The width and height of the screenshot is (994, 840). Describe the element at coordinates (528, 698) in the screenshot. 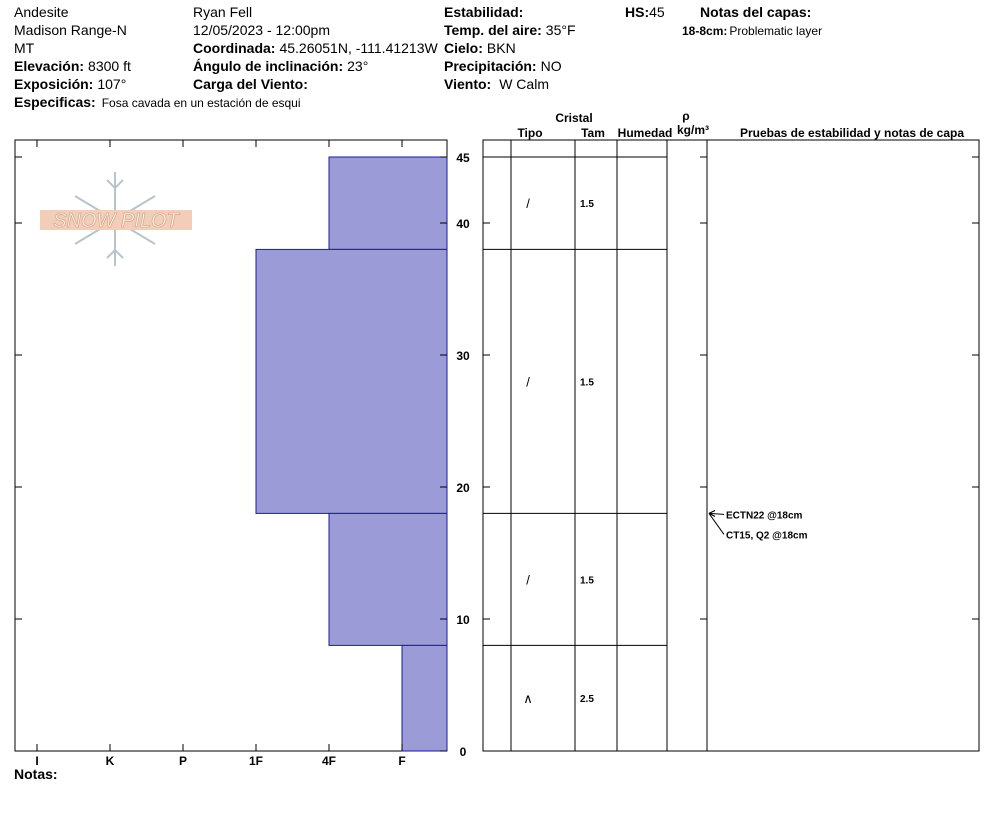

I see `grain-type: ∧` at that location.